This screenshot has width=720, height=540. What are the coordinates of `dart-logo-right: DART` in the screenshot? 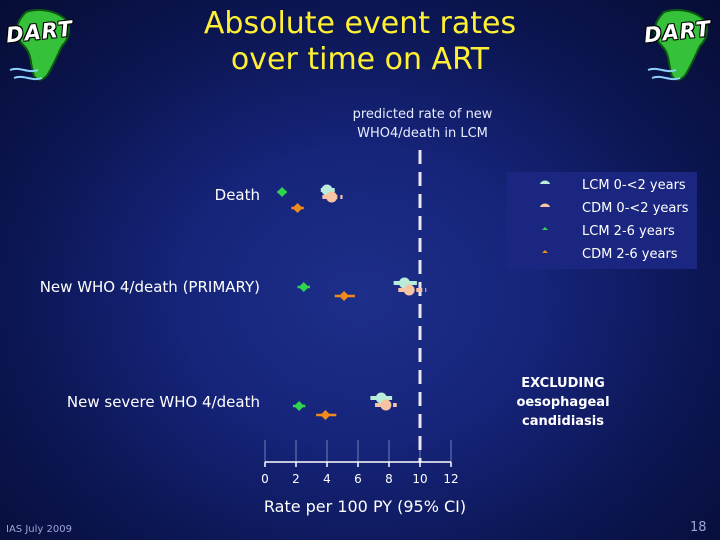 It's located at (679, 47).